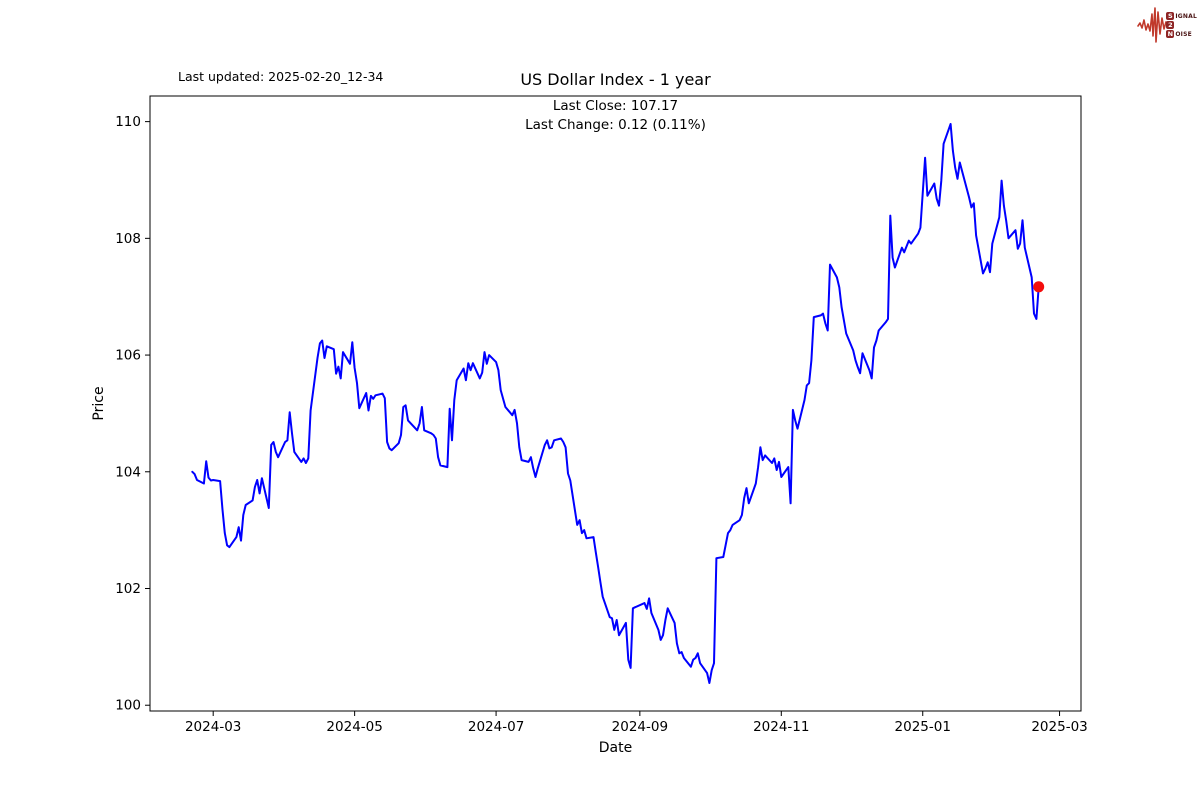 This screenshot has width=1200, height=804. Describe the element at coordinates (128, 356) in the screenshot. I see `y-tick-label: 106` at that location.